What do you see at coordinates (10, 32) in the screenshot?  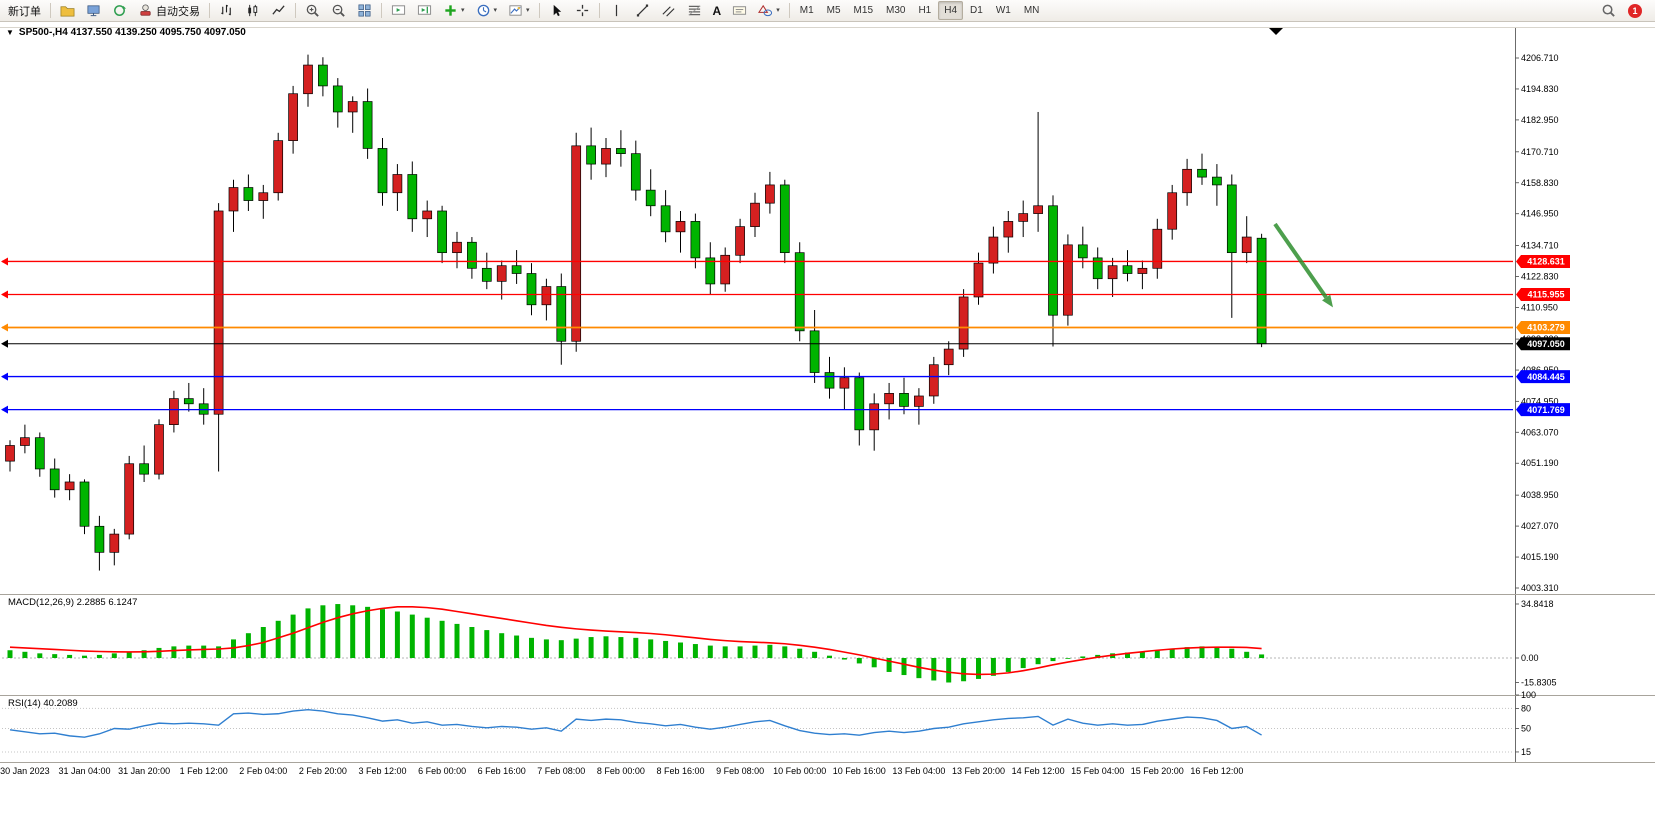 I see `chart-menu-icon: ▼` at bounding box center [10, 32].